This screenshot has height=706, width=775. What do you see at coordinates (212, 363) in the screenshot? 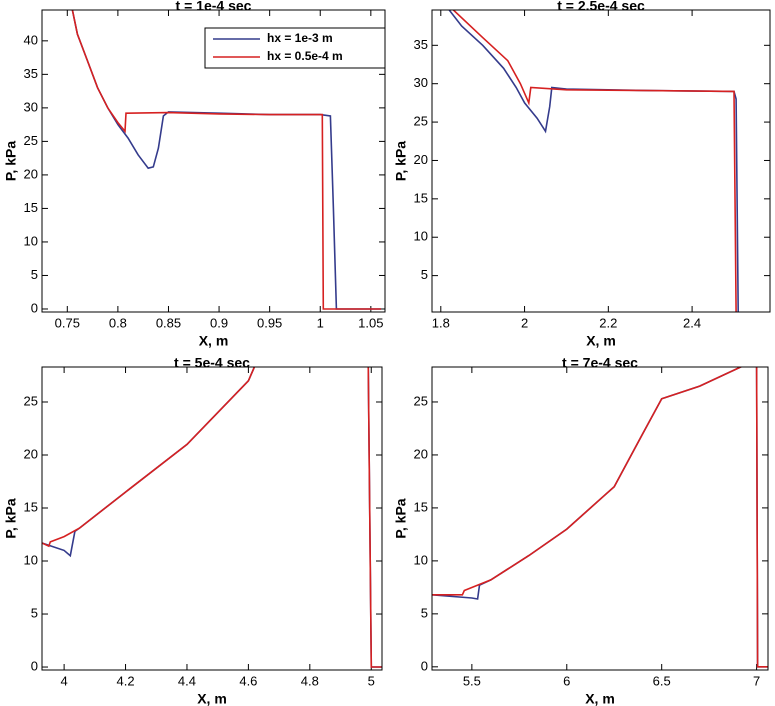
I see `chart-title: t = 5e-4 sec` at bounding box center [212, 363].